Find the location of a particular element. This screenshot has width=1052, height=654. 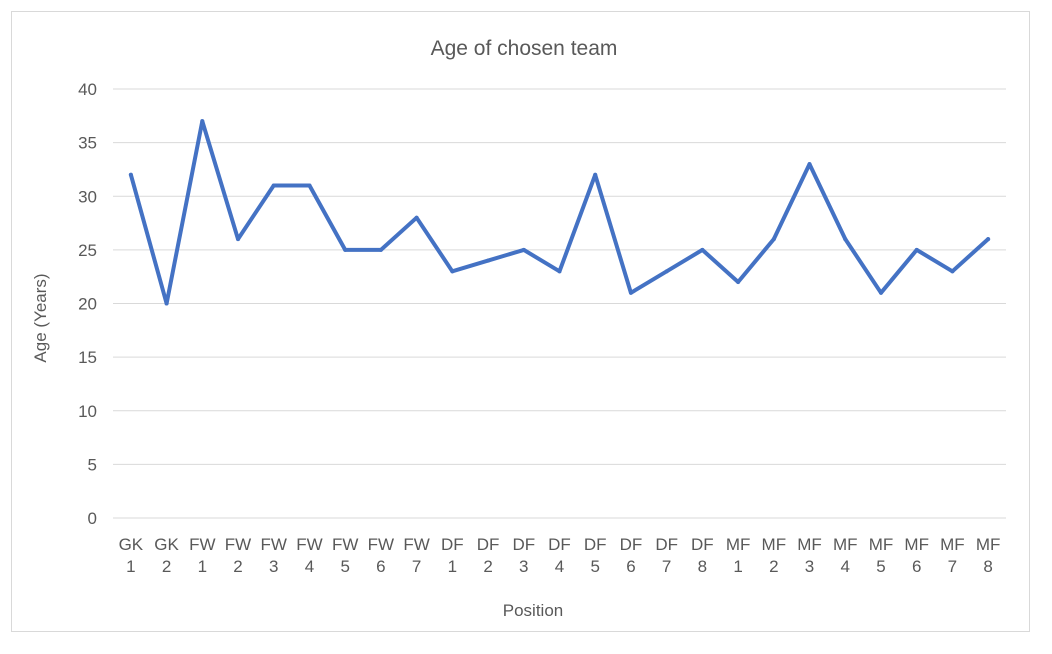

y-tick-label: 40 is located at coordinates (87, 89).